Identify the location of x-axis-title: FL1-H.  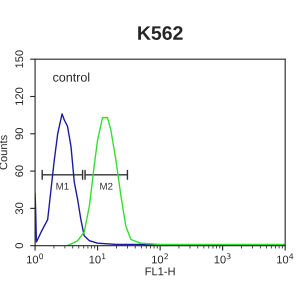
(160, 272).